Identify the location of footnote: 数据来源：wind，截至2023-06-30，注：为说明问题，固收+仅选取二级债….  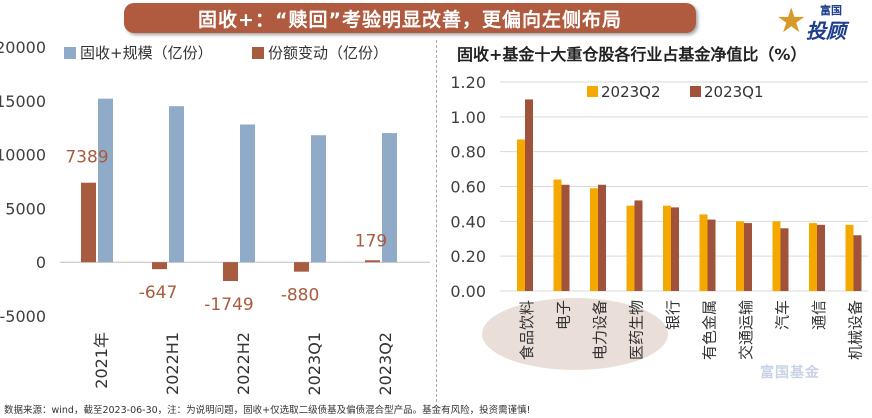
(267, 410).